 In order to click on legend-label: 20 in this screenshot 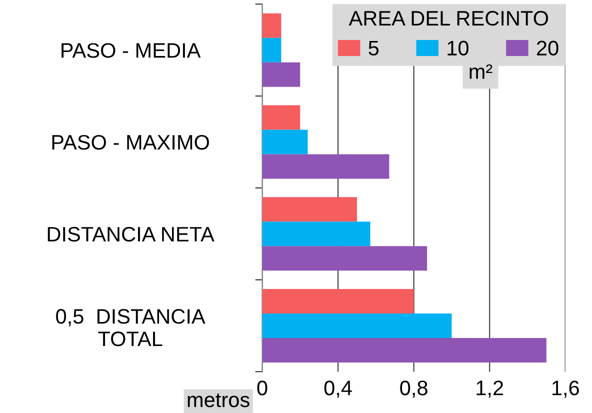, I will do `click(547, 48)`.